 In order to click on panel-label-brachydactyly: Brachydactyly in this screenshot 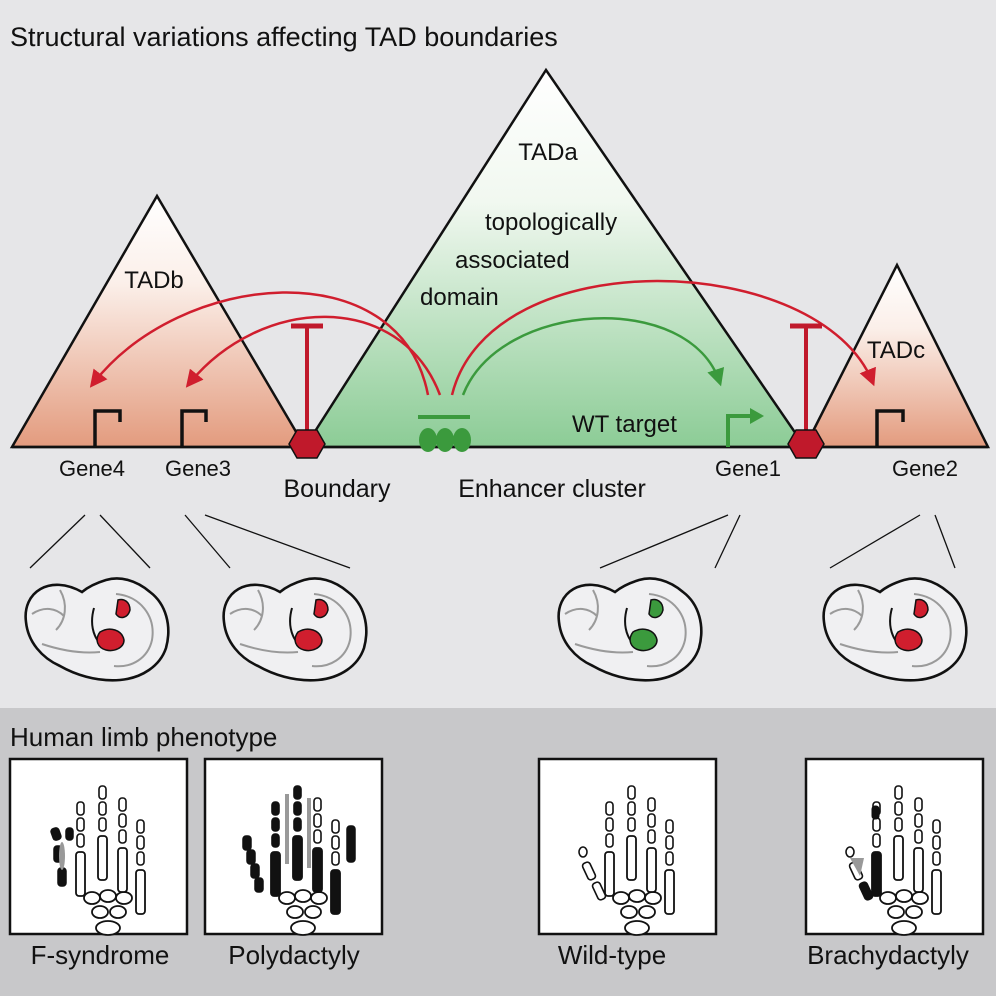, I will do `click(888, 955)`.